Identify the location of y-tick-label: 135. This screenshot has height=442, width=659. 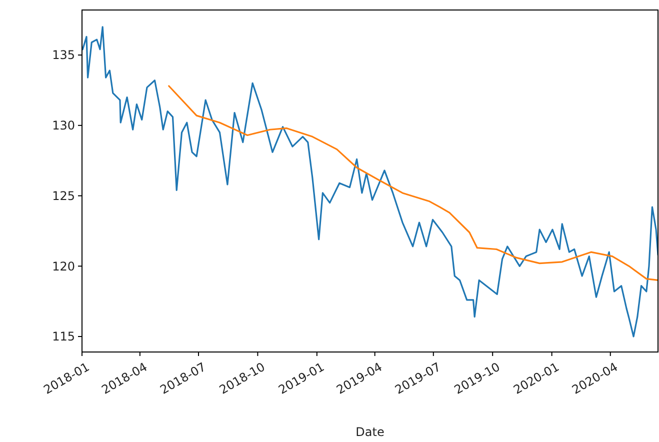
(63, 55).